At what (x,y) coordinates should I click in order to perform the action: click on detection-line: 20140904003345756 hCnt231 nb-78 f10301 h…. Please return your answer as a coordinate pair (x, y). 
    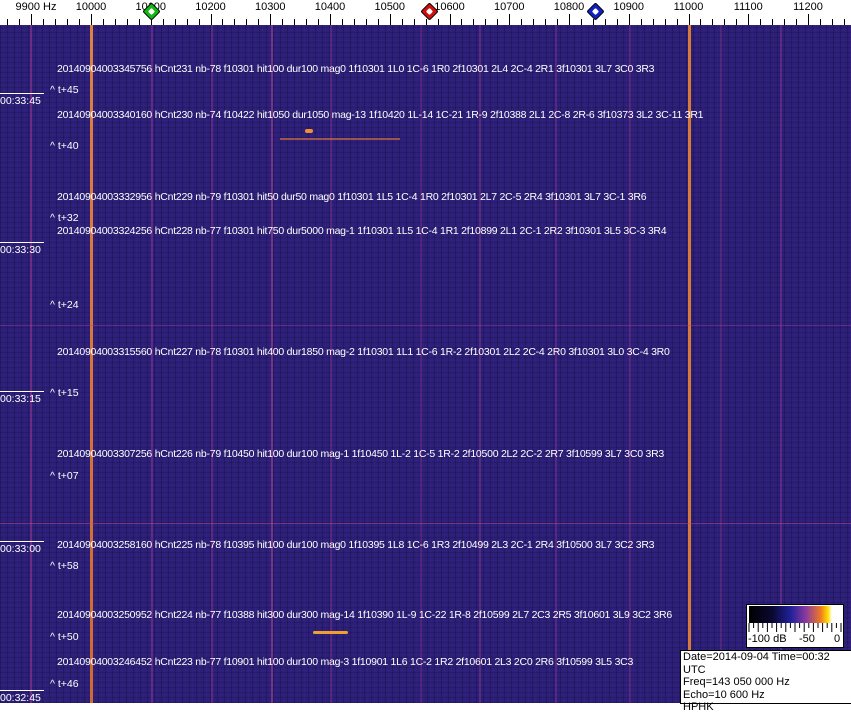
    Looking at the image, I should click on (356, 69).